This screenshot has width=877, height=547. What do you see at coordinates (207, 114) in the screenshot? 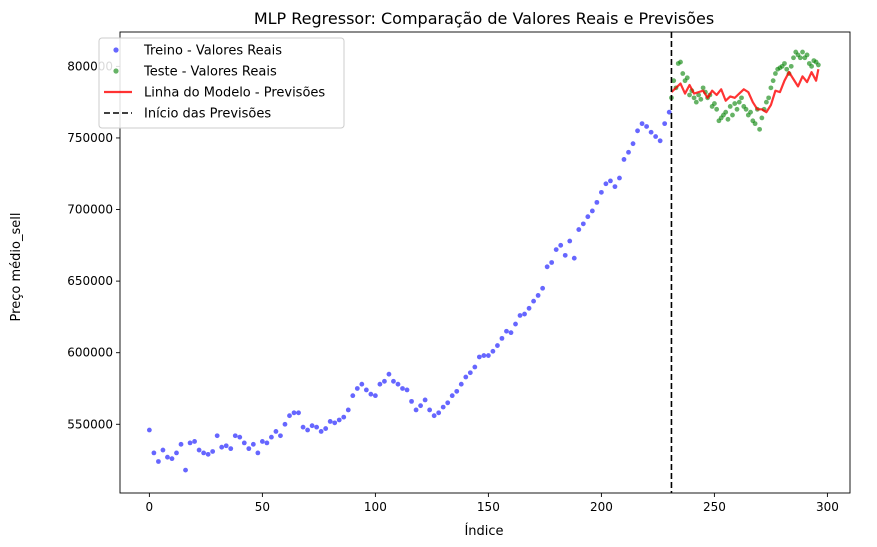
I see `legend-label: Início das Previsões` at bounding box center [207, 114].